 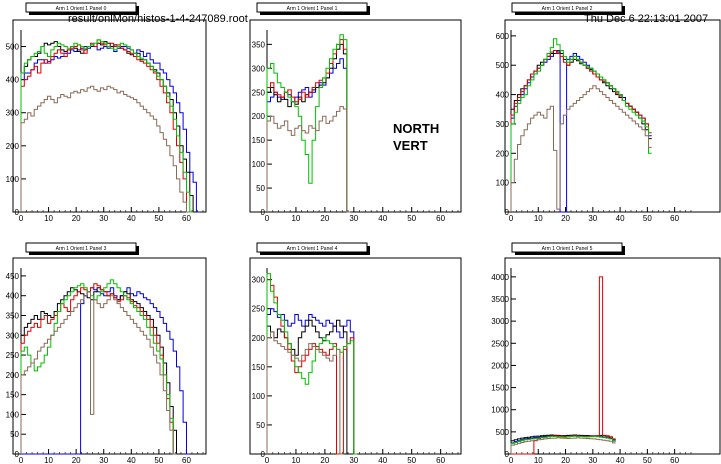 What do you see at coordinates (500, 277) in the screenshot?
I see `y-tick-label: 4000` at bounding box center [500, 277].